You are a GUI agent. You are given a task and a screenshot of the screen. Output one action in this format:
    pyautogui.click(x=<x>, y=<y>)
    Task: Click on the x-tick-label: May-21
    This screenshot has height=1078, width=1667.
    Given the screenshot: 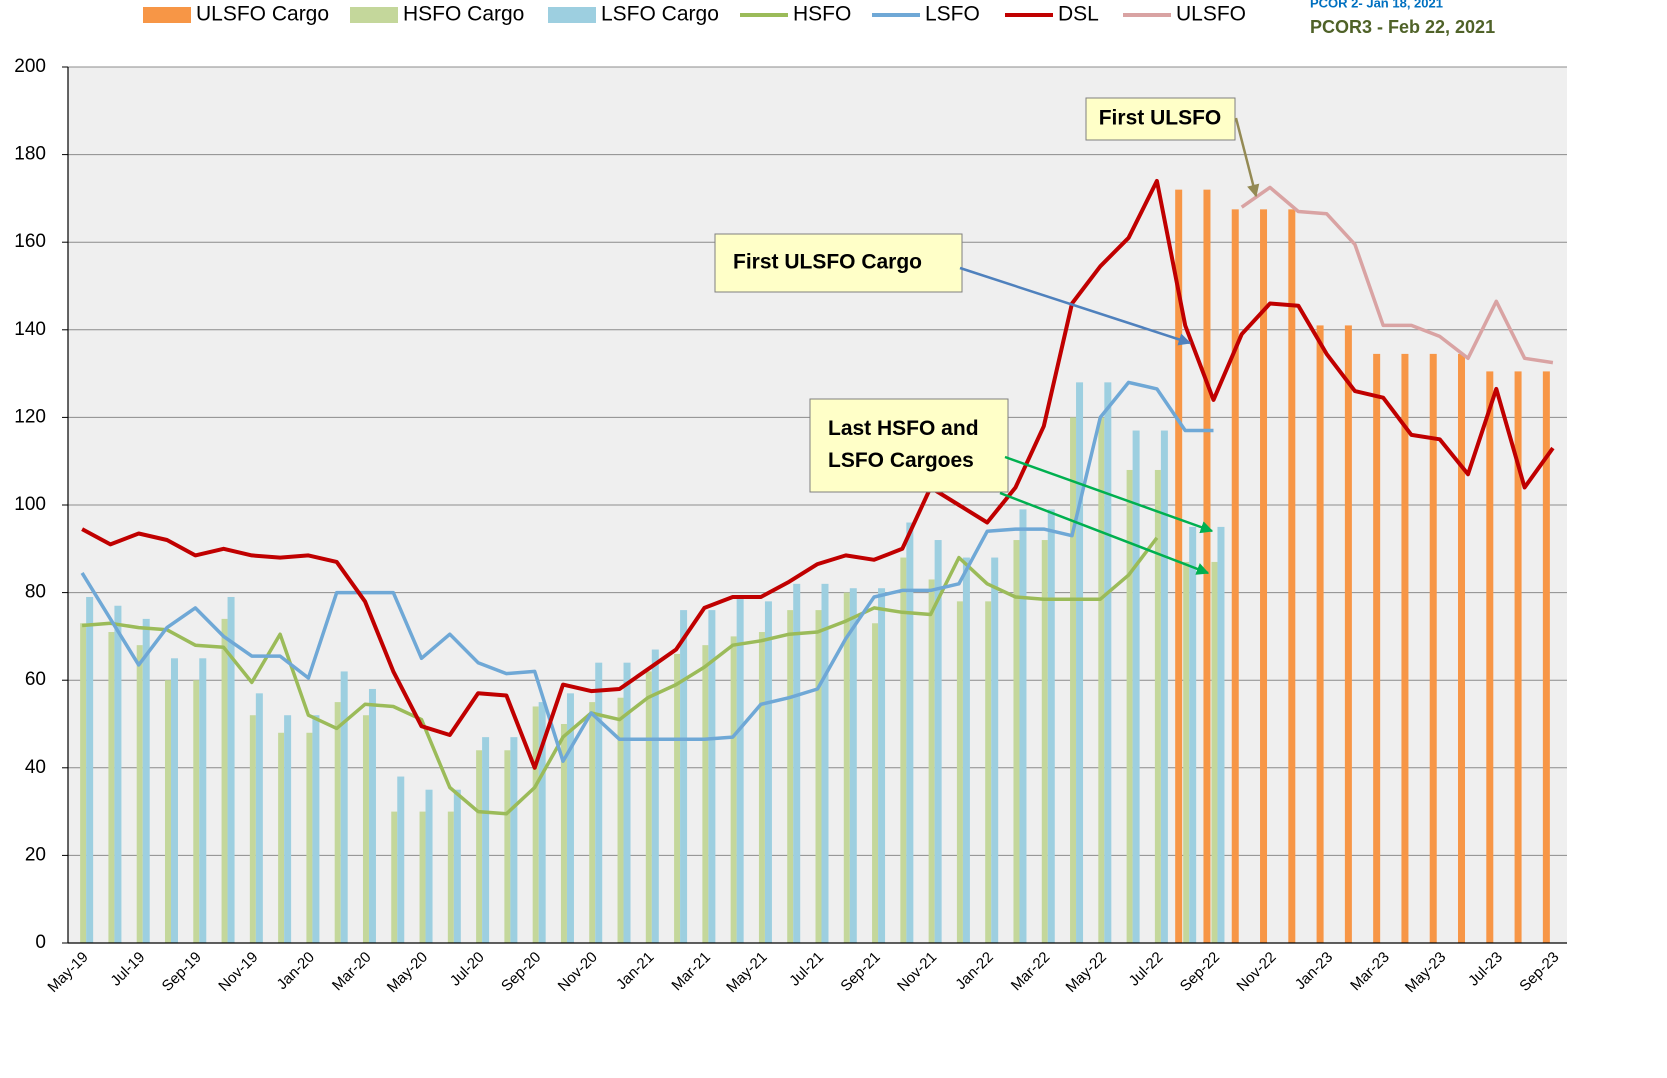 What is the action you would take?
    pyautogui.click(x=746, y=972)
    